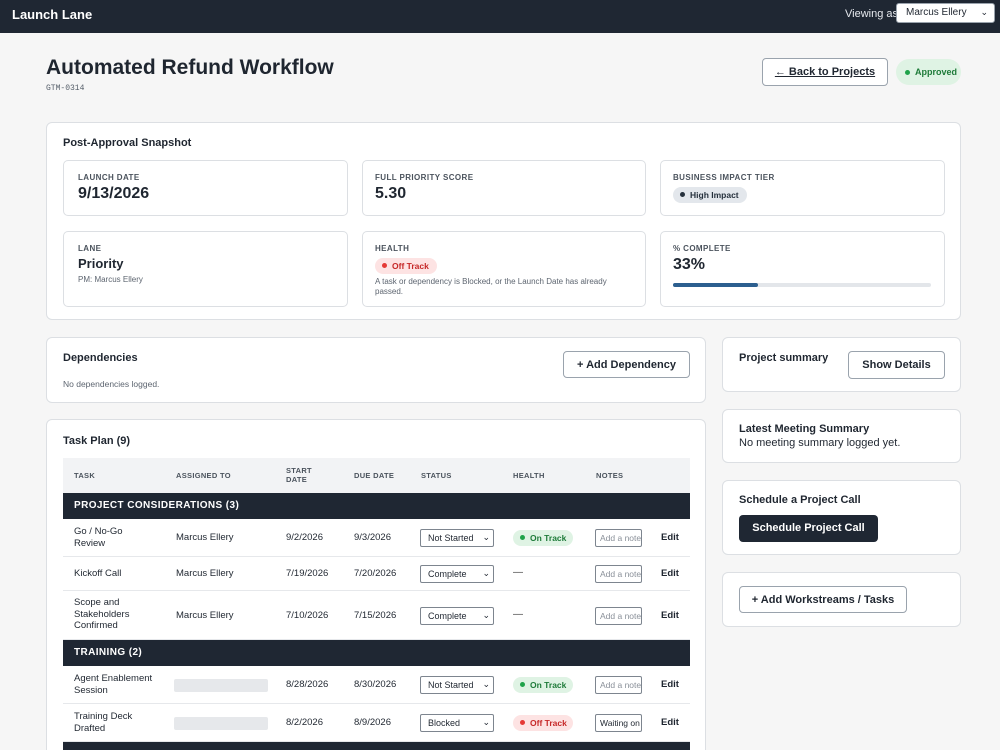 The height and width of the screenshot is (750, 1000). I want to click on viewing-as-select: Marcus Ellery ⌄, so click(945, 13).